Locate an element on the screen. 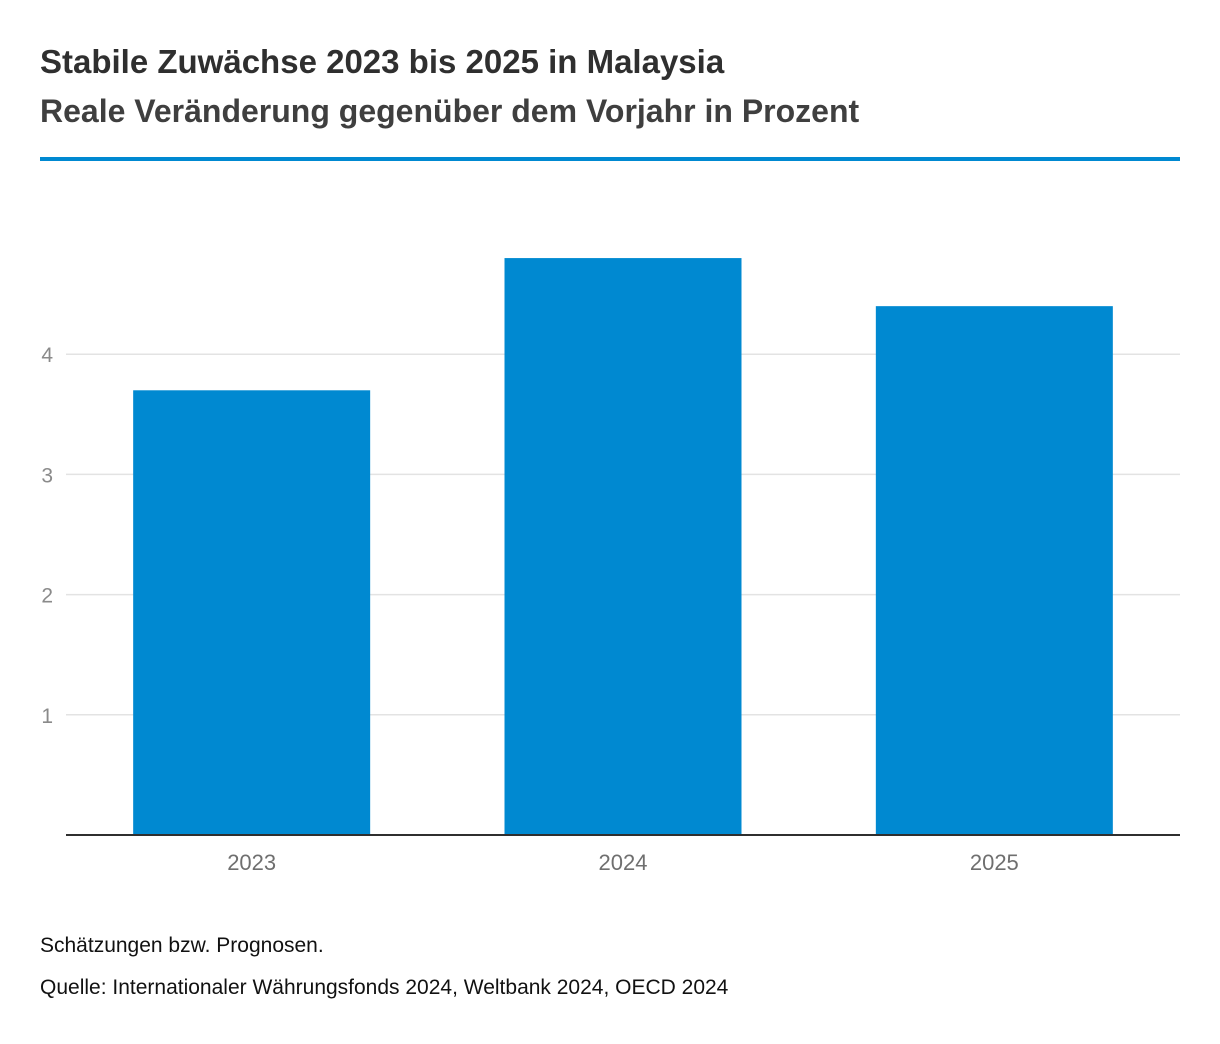 This screenshot has height=1044, width=1220. x-tick-label: 2023 is located at coordinates (251, 862).